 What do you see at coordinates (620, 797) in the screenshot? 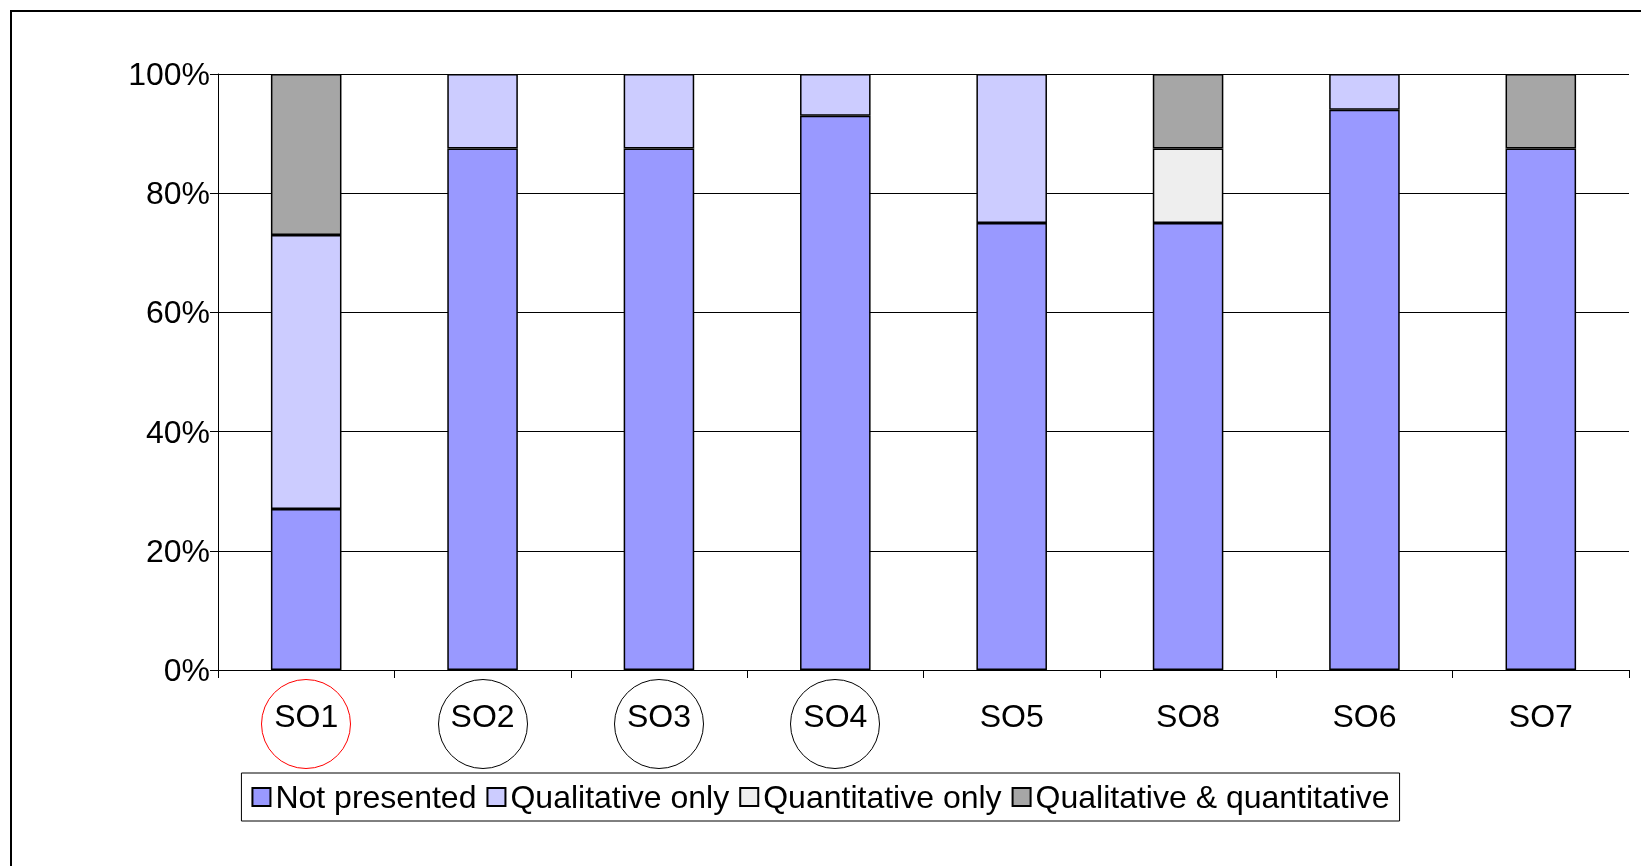
I see `legend-label: Qualitative only` at bounding box center [620, 797].